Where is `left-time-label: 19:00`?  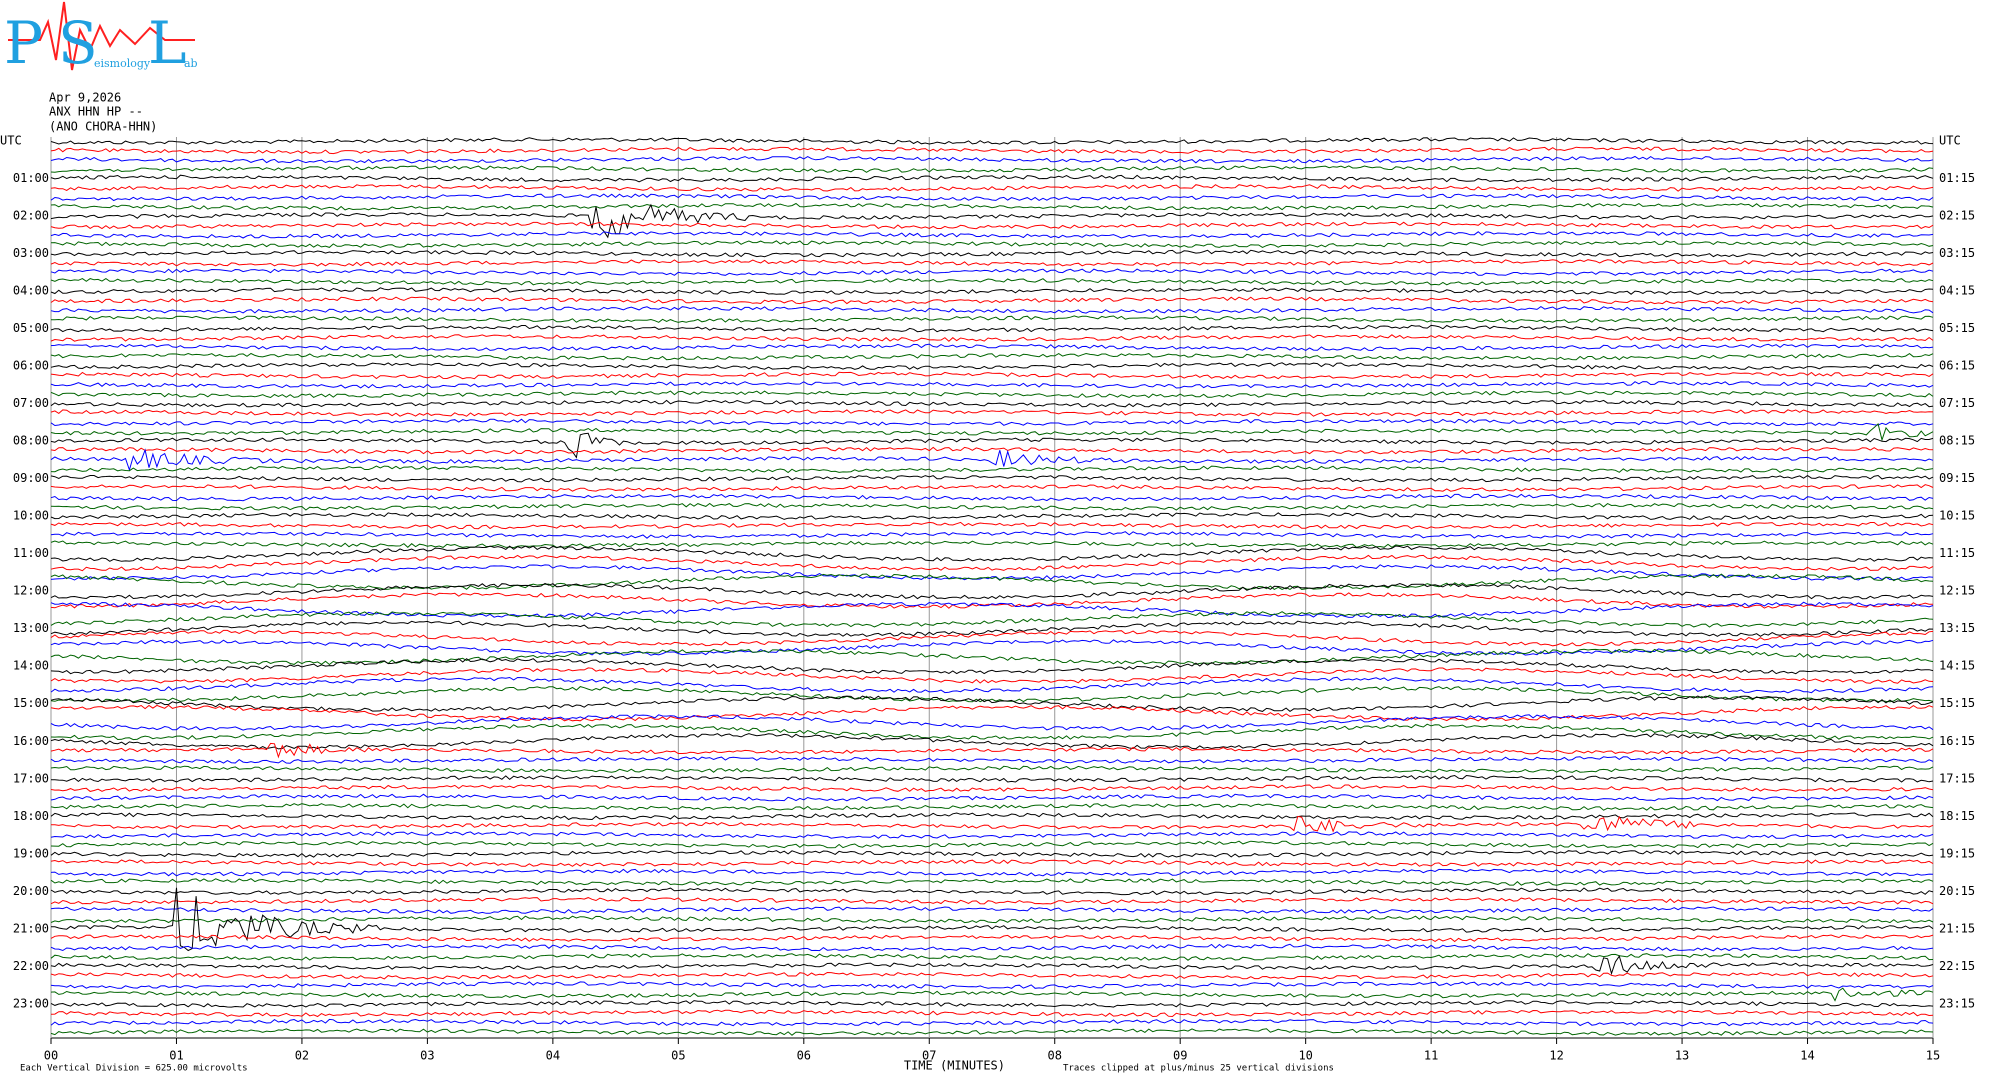
left-time-label: 19:00 is located at coordinates (31, 853).